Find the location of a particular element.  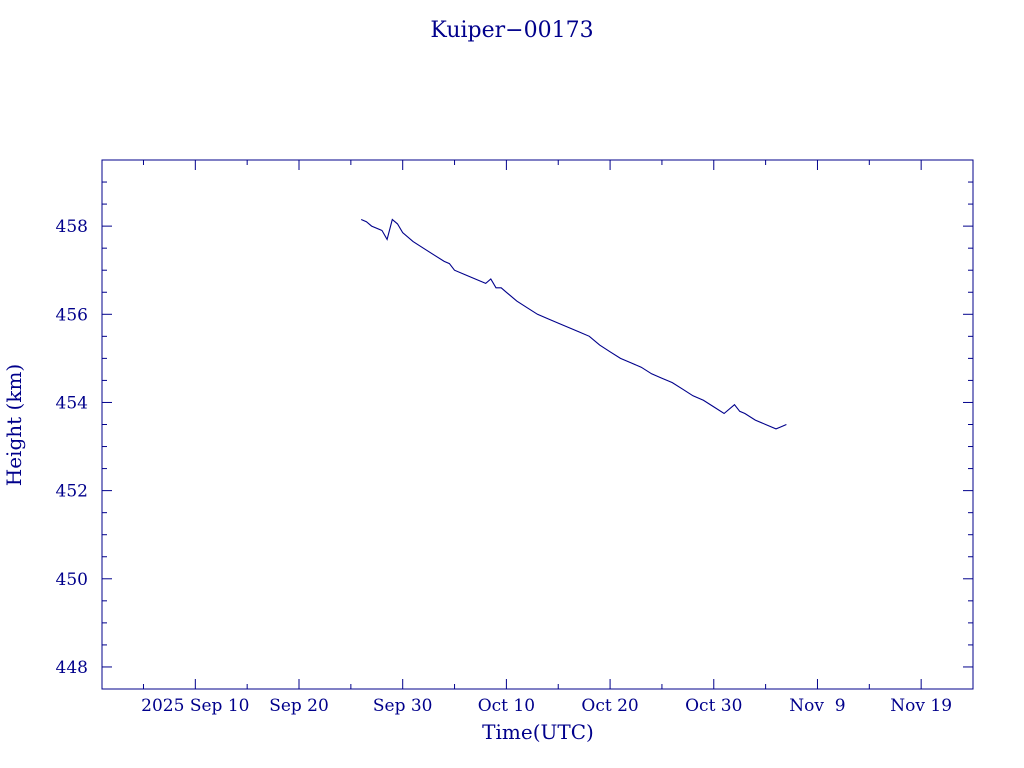

x-axis-label: Time(UTC) is located at coordinates (538, 732).